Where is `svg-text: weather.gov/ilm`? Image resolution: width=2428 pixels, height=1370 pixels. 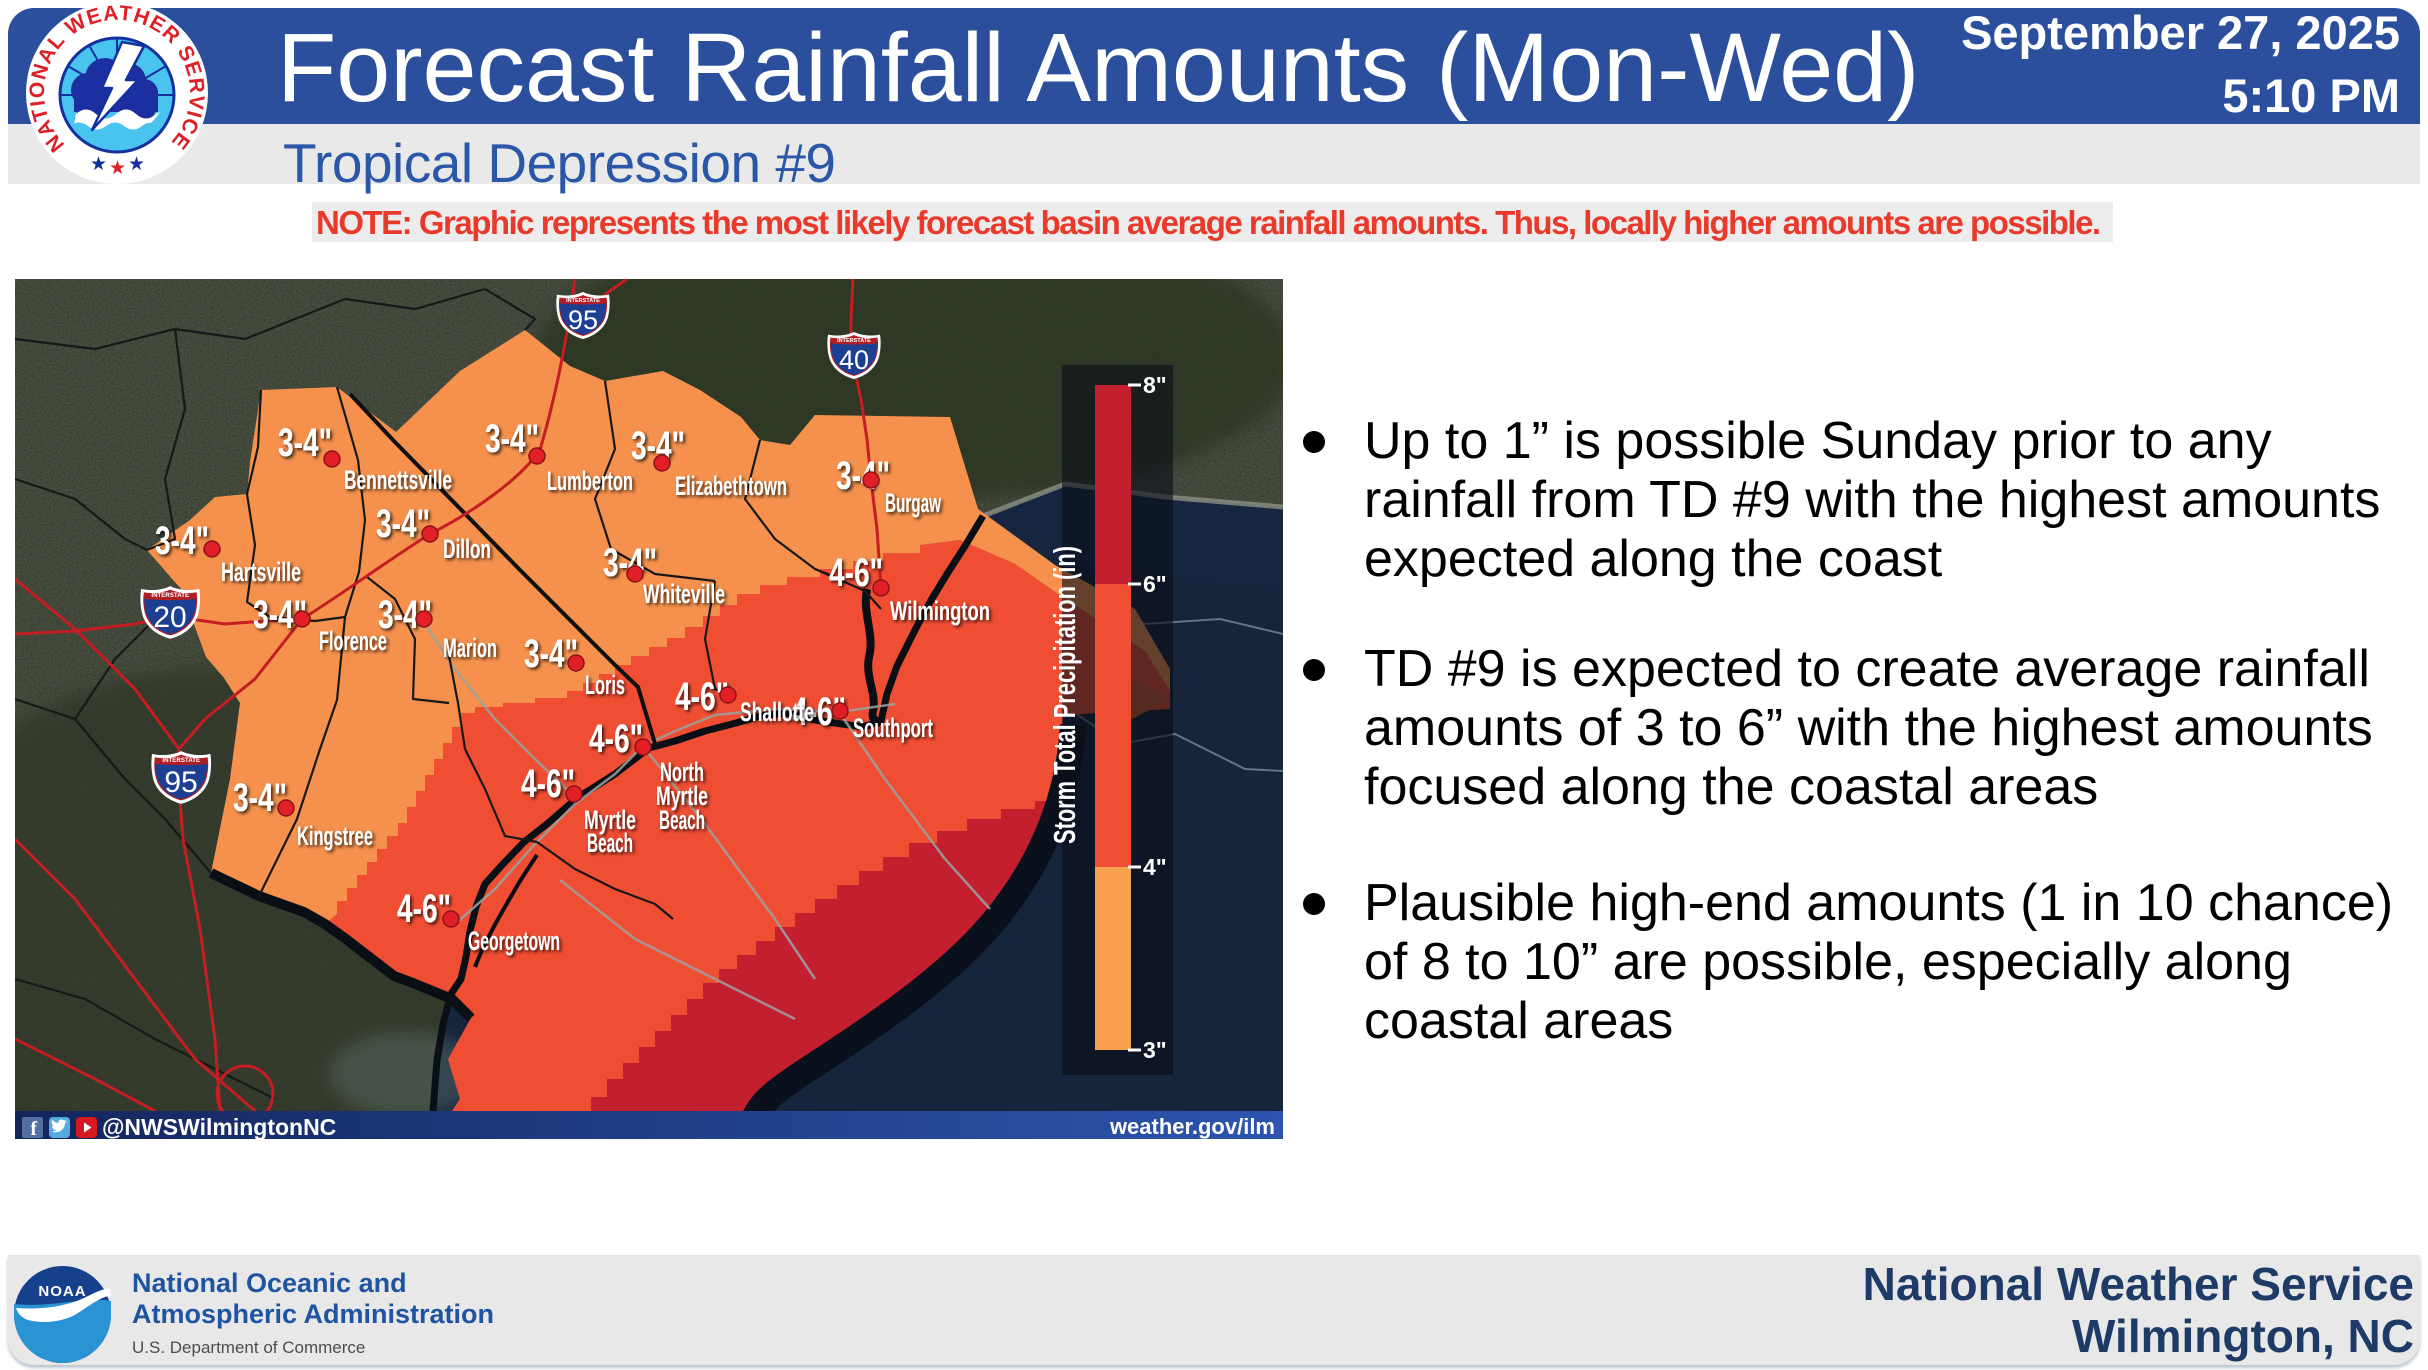
svg-text: weather.gov/ilm is located at coordinates (1192, 1126).